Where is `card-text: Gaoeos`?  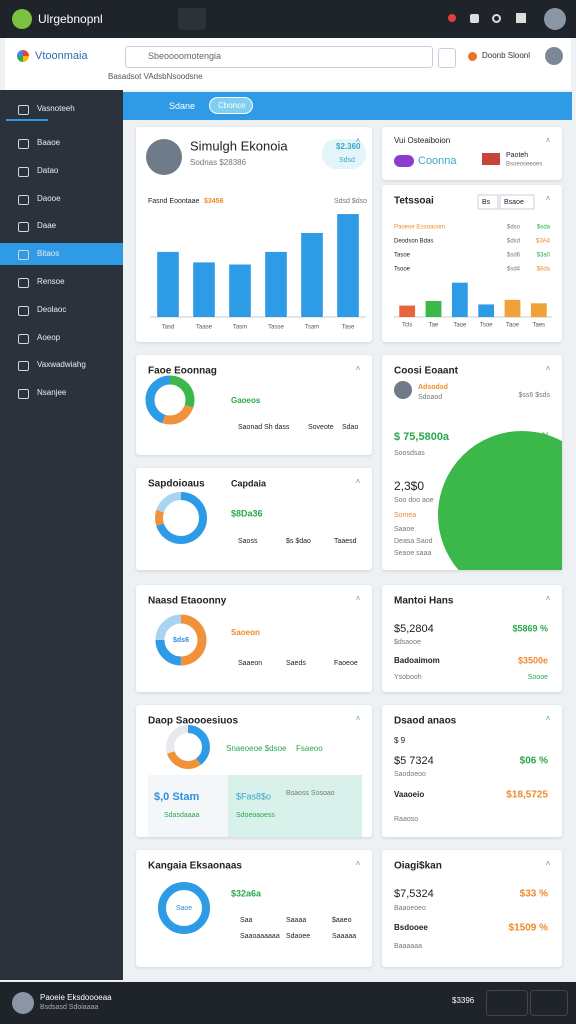
card-text: Gaoeos is located at coordinates (246, 400).